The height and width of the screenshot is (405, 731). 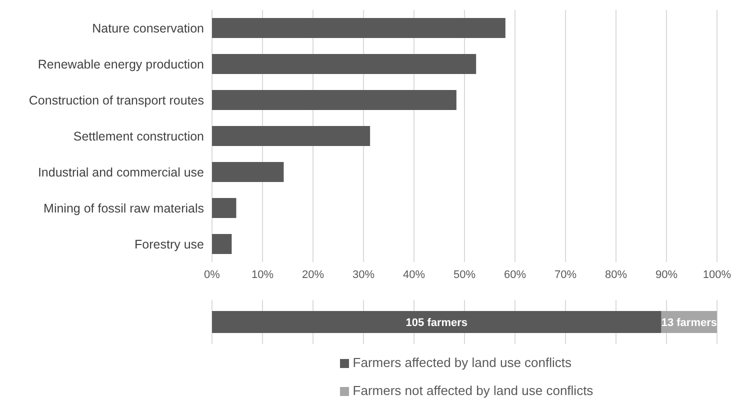 I want to click on x-tick-label: 70%, so click(x=565, y=274).